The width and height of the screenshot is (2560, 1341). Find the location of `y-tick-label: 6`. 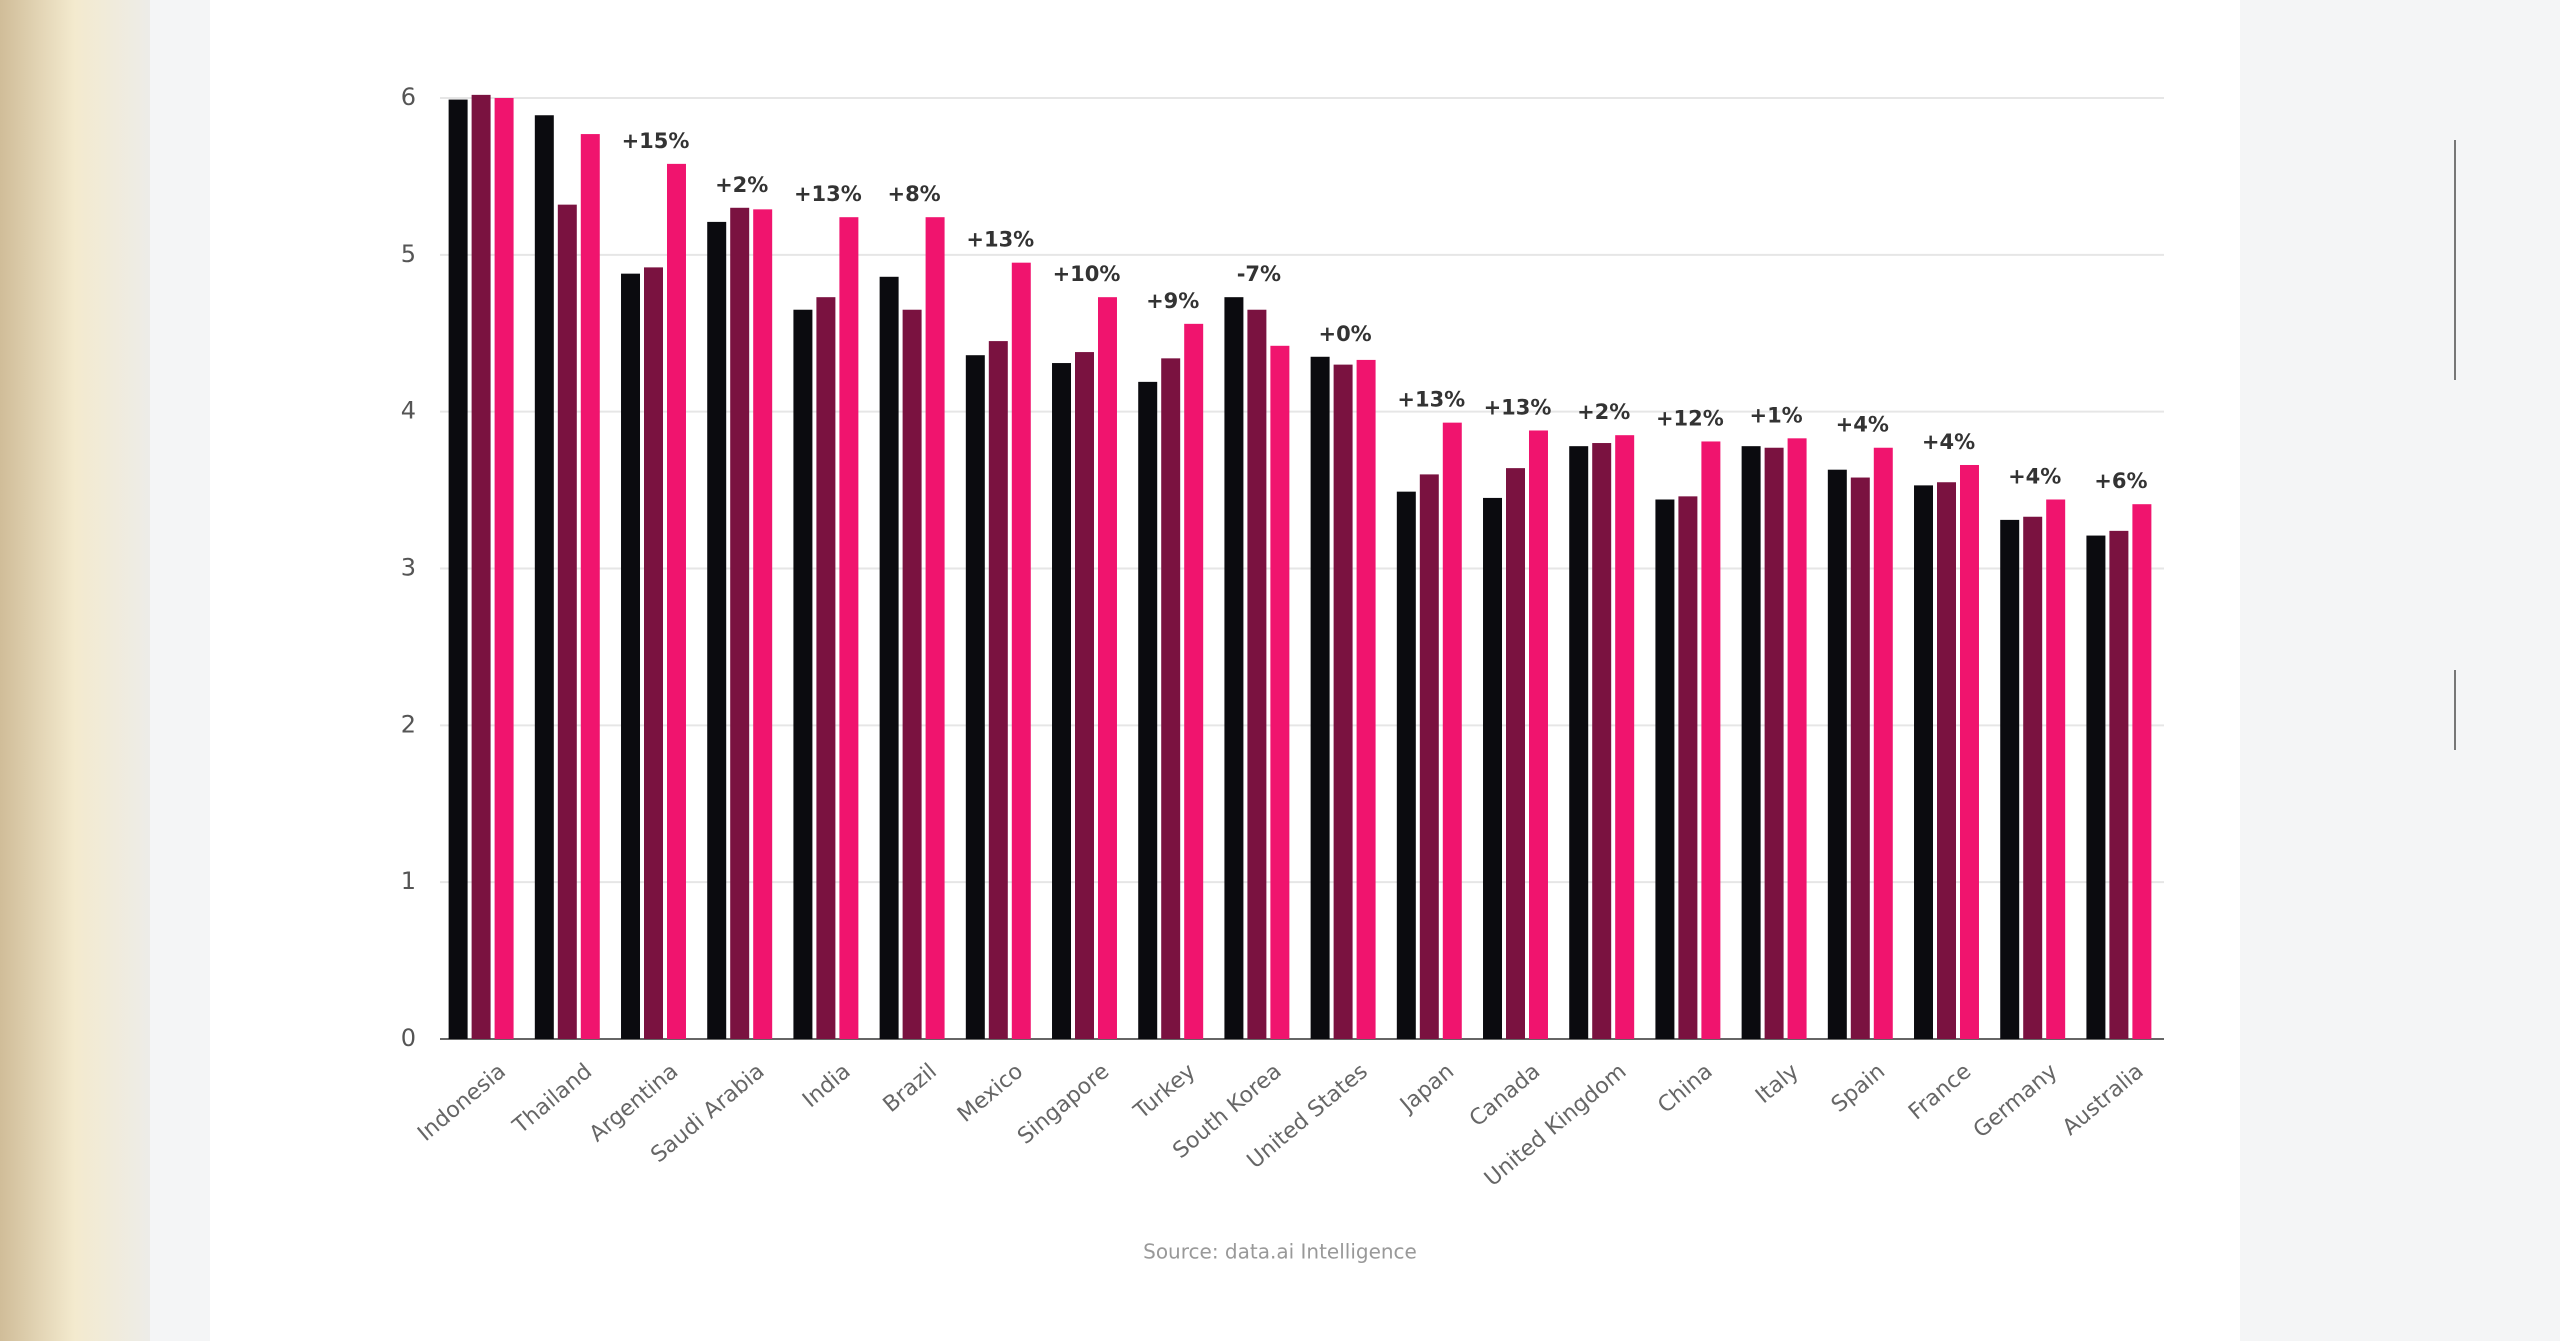

y-tick-label: 6 is located at coordinates (408, 97).